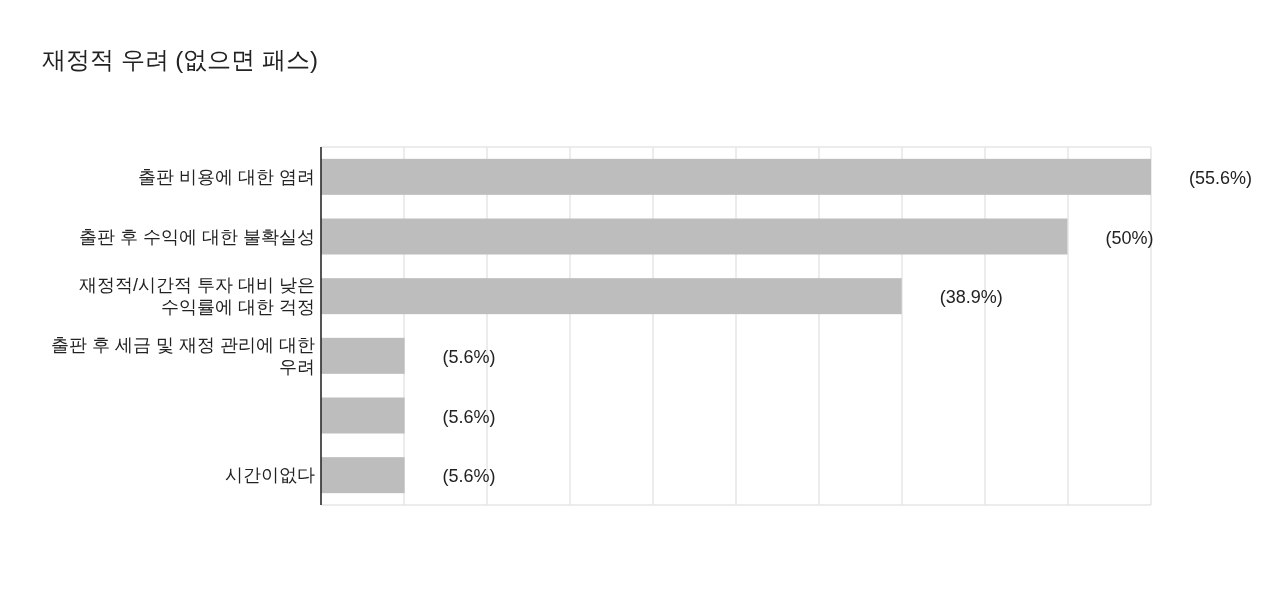  I want to click on data-label: (55.6%), so click(1221, 177).